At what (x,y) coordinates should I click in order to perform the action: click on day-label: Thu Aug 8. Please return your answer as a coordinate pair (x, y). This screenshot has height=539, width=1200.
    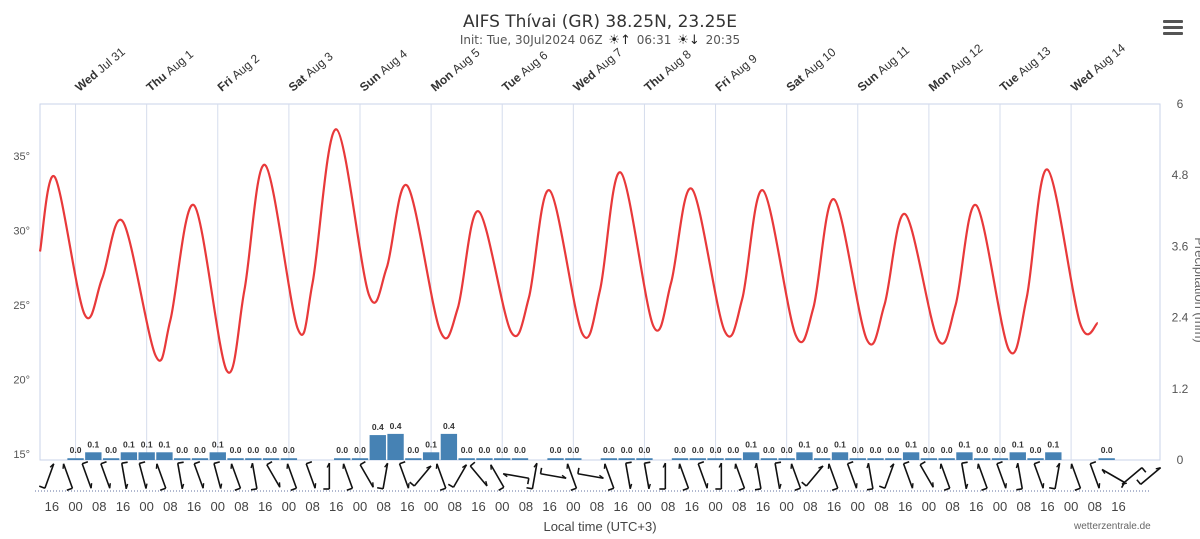
    Looking at the image, I should click on (667, 70).